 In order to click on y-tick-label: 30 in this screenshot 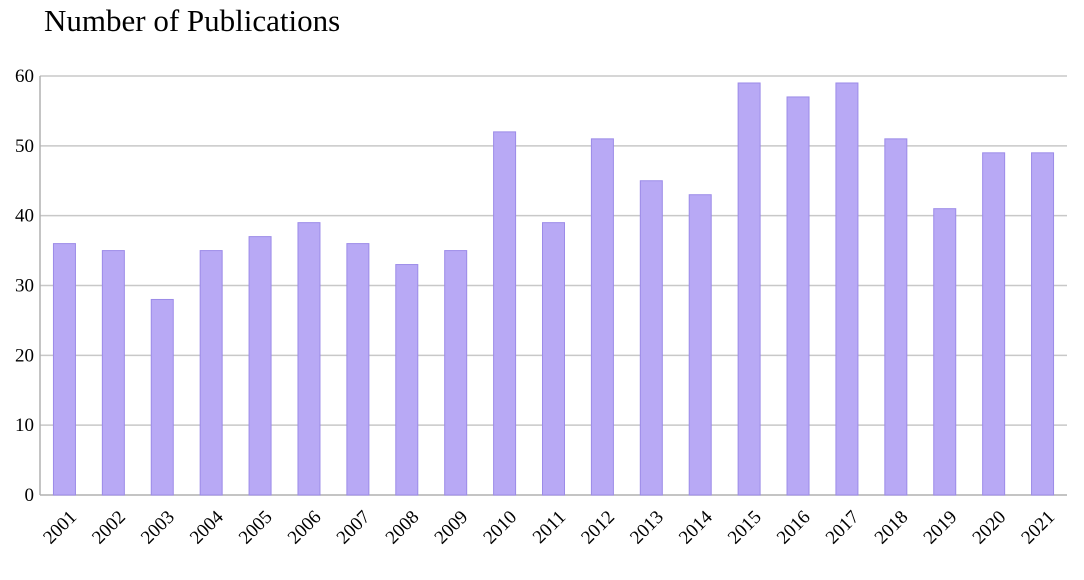, I will do `click(24, 286)`.